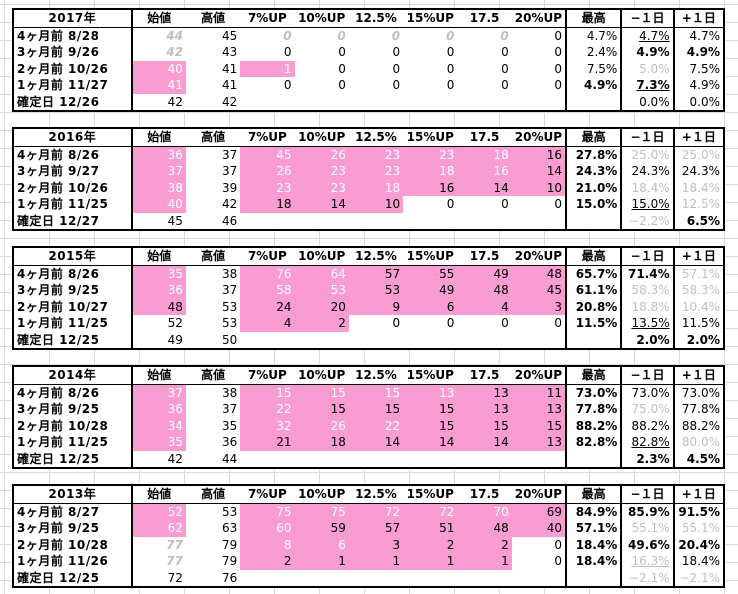 This screenshot has height=594, width=738. What do you see at coordinates (158, 511) in the screenshot?
I see `table-cell: 52` at bounding box center [158, 511].